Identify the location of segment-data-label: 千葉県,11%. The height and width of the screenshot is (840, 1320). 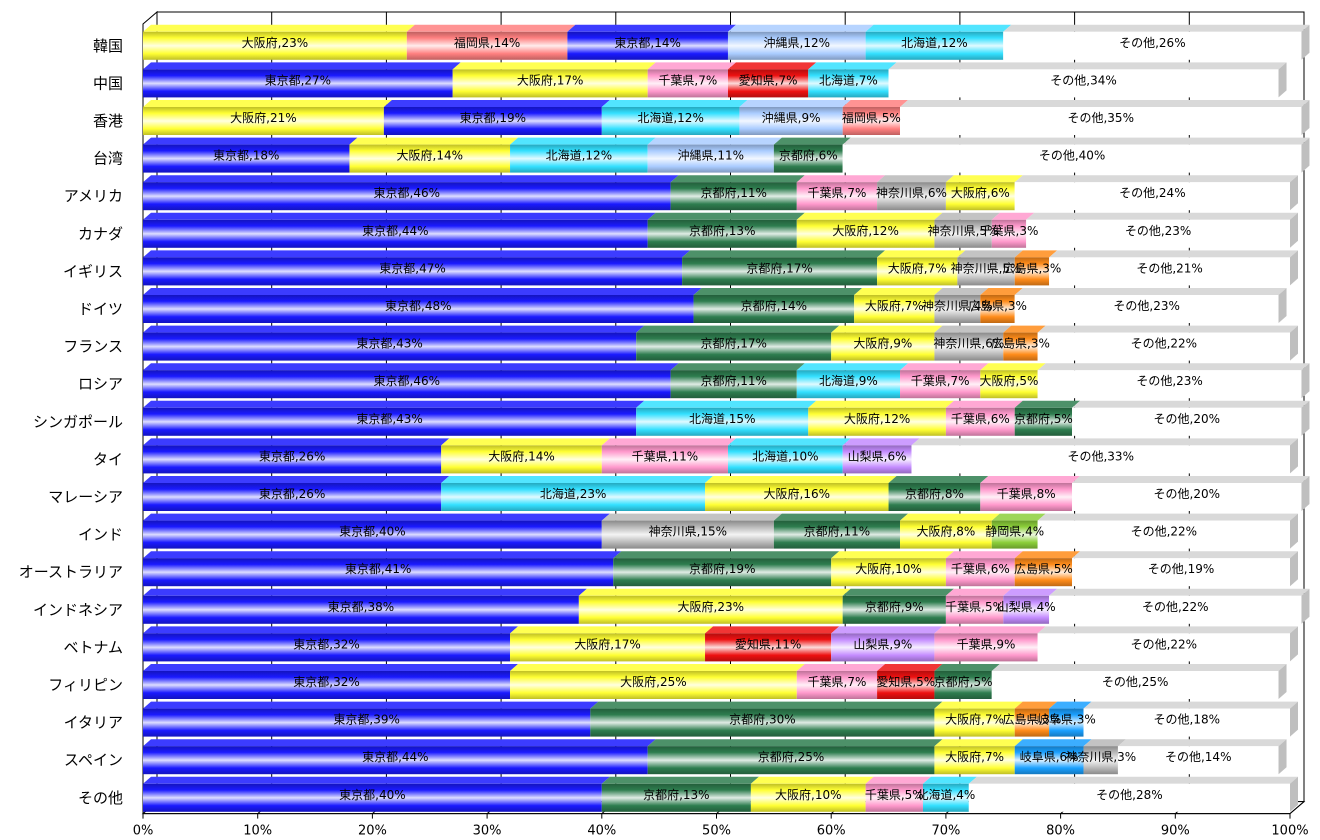
(665, 456).